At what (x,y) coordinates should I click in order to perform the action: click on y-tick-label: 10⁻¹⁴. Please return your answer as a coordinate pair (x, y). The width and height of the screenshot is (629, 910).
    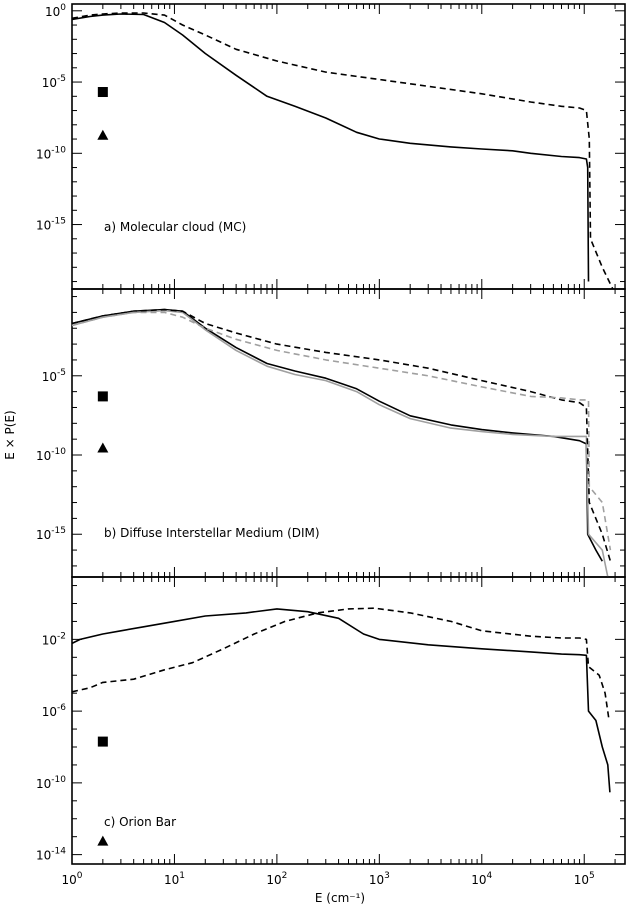
    Looking at the image, I should click on (51, 855).